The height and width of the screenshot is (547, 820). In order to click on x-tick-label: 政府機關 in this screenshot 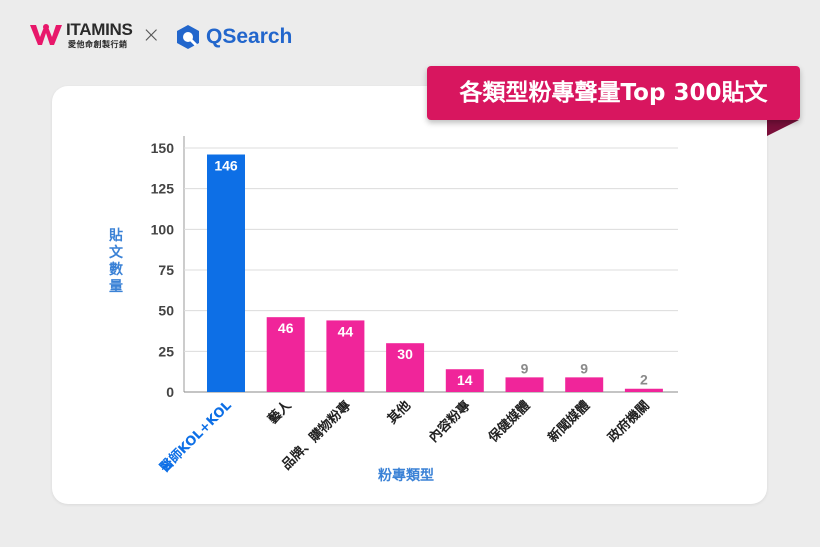, I will do `click(629, 422)`.